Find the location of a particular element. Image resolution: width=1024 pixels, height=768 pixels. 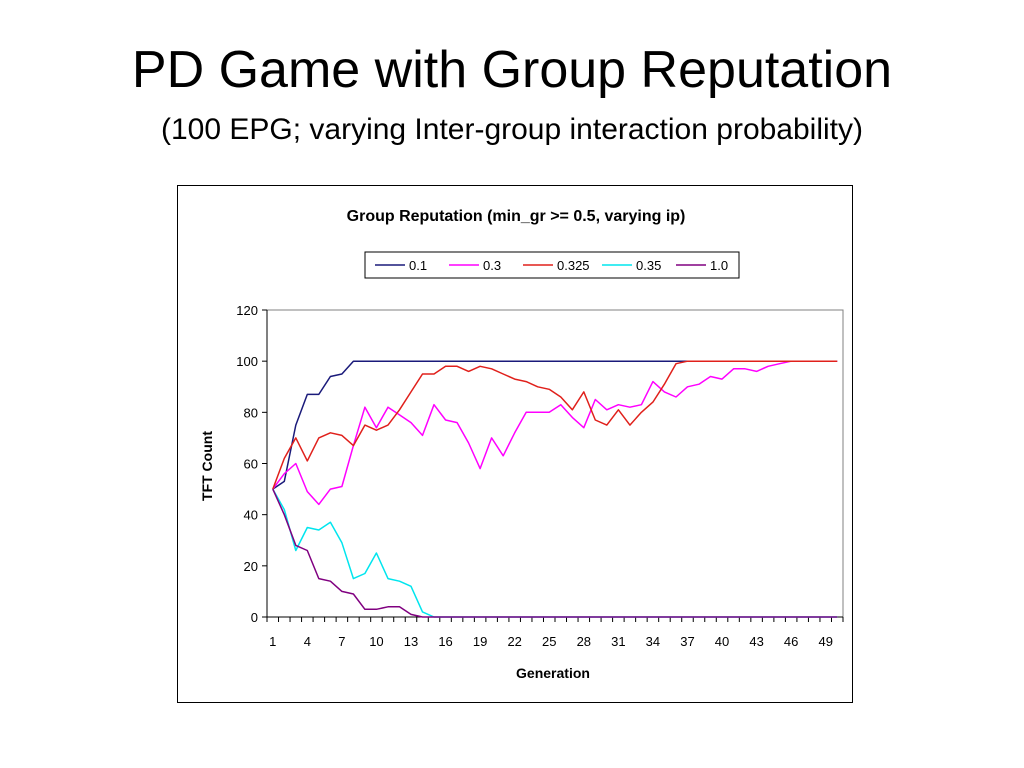

y-tick-label: 40 is located at coordinates (251, 515).